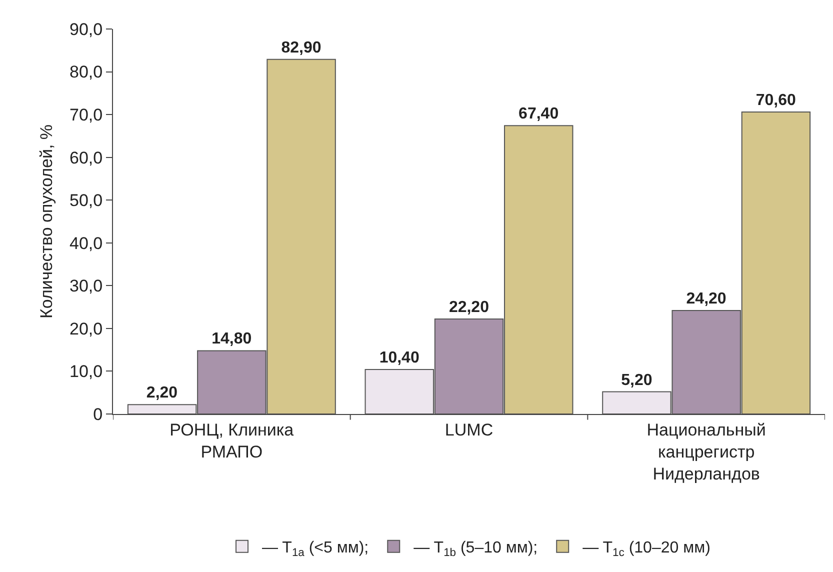  I want to click on data-label: 5,20, so click(636, 380).